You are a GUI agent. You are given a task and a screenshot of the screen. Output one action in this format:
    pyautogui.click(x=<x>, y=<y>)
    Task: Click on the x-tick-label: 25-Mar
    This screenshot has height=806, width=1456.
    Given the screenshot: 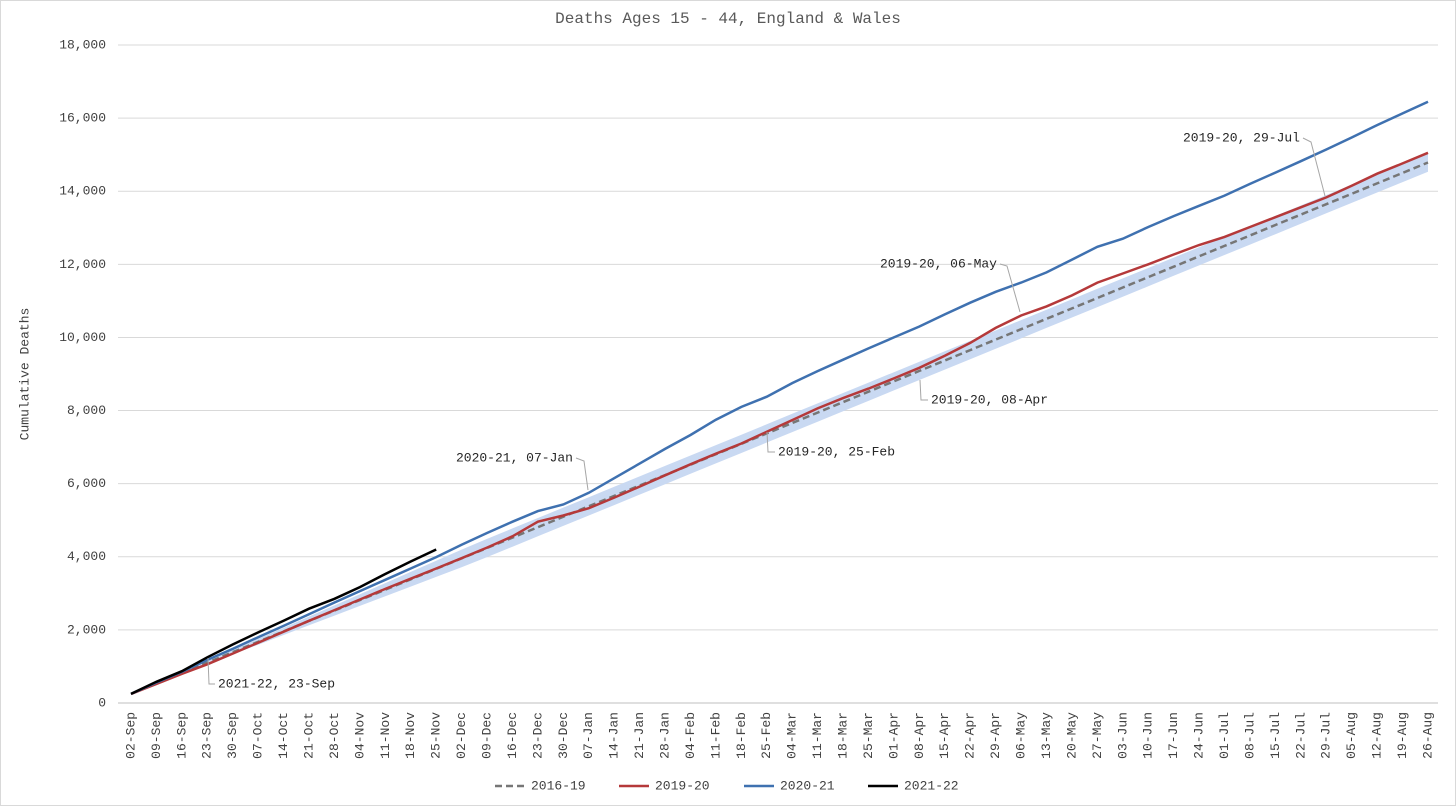 What is the action you would take?
    pyautogui.click(x=868, y=735)
    